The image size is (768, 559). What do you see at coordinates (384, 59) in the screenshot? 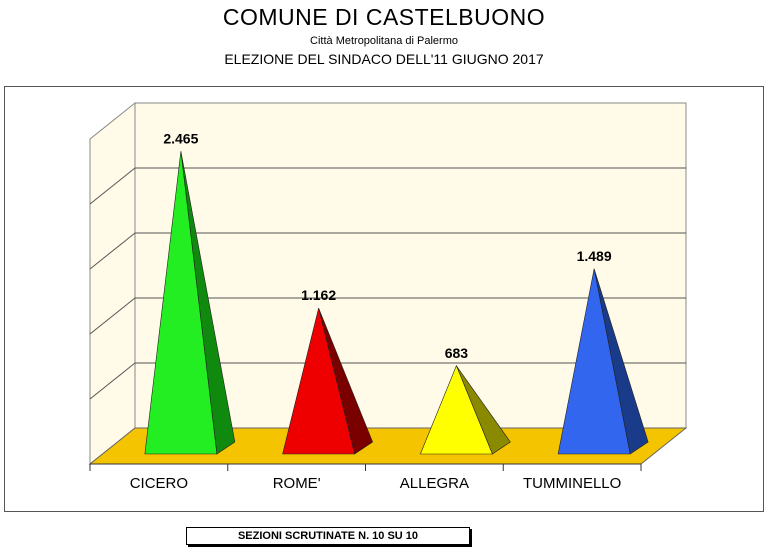
I see `election-subtitle: ELEZIONE DEL SINDACO DELL'11 GIUGNO 2017` at bounding box center [384, 59].